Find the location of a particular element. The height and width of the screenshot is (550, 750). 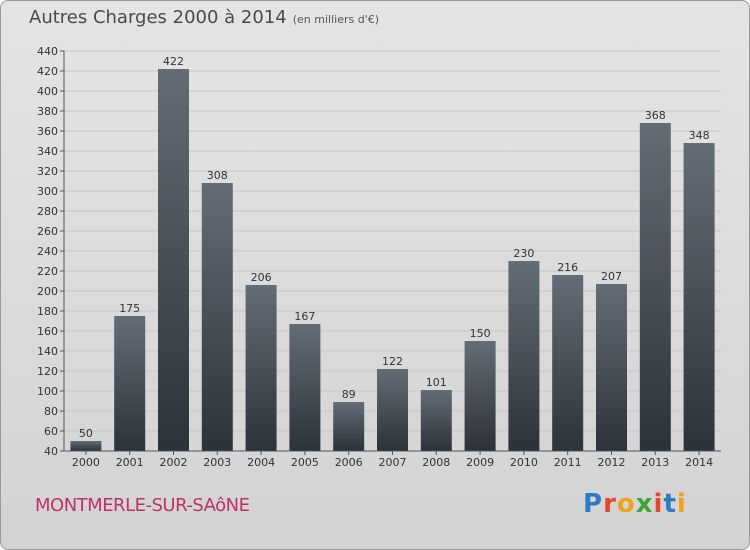

bar-value-label: 230 is located at coordinates (523, 253).